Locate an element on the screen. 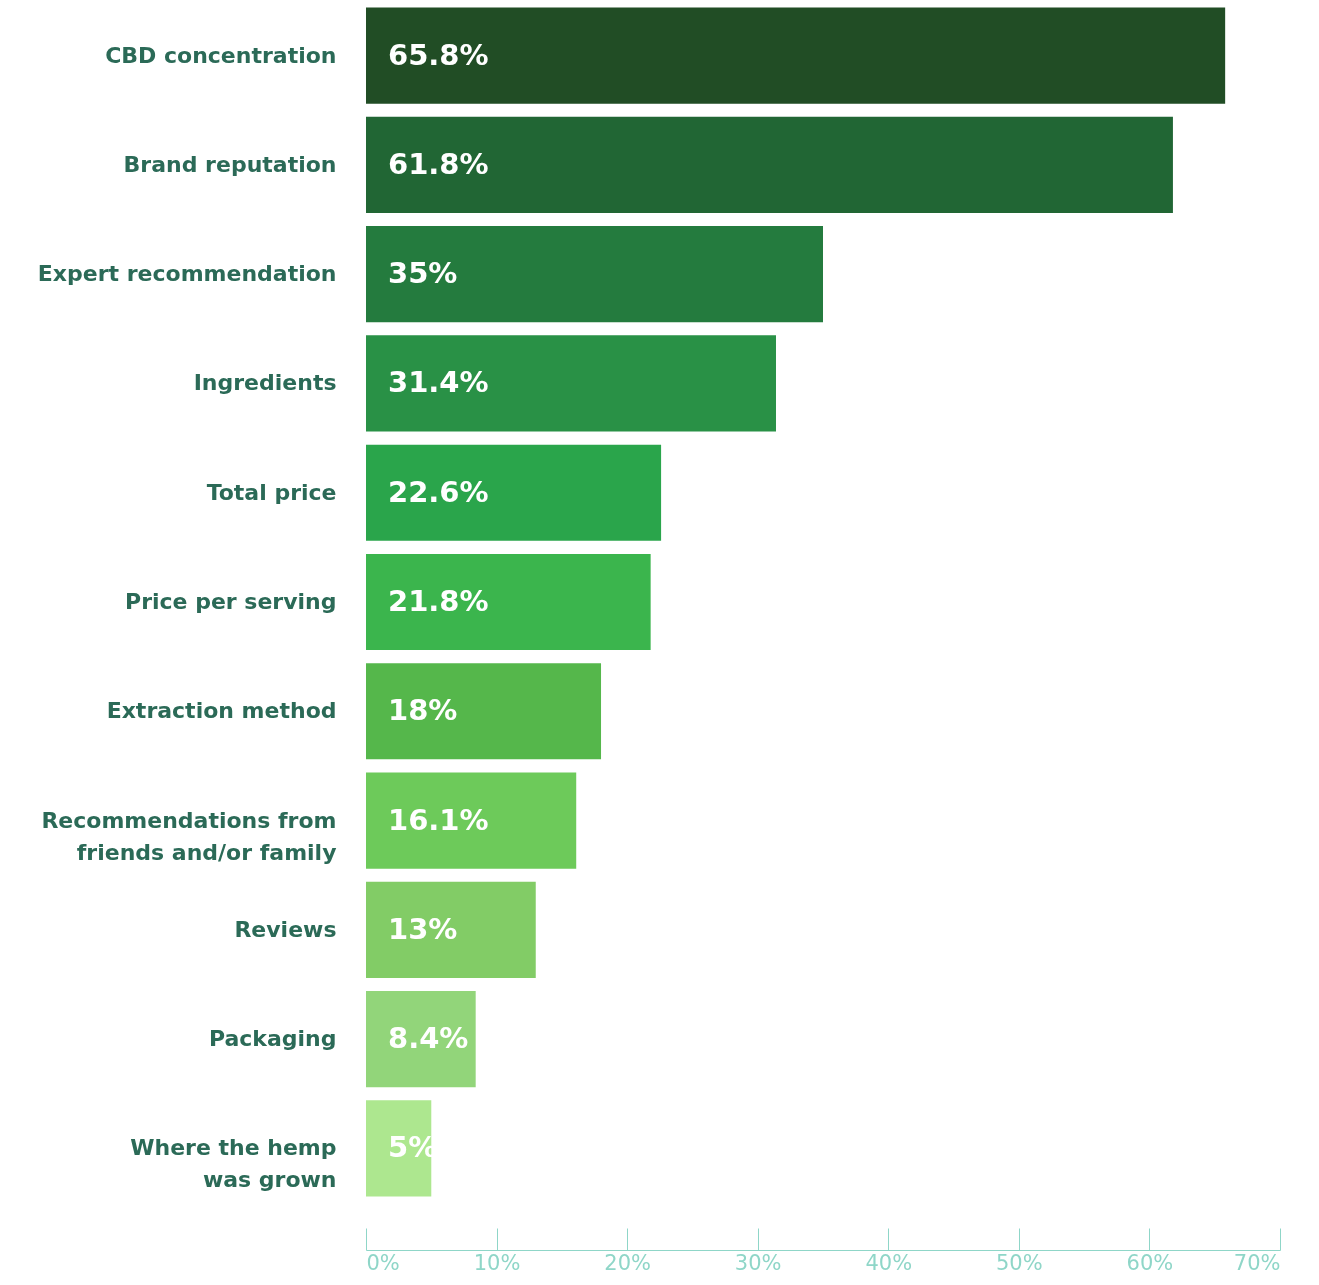 The width and height of the screenshot is (1319, 1285). data-label: 35% is located at coordinates (423, 273).